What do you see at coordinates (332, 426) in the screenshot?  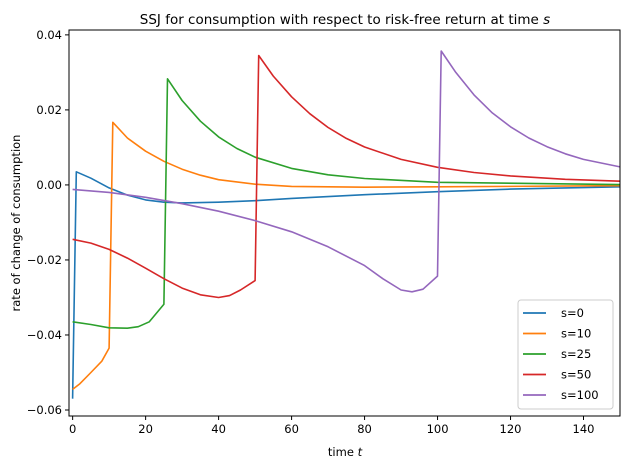 I see `x-axis: 0 20 40 60 80 100 120 140` at bounding box center [332, 426].